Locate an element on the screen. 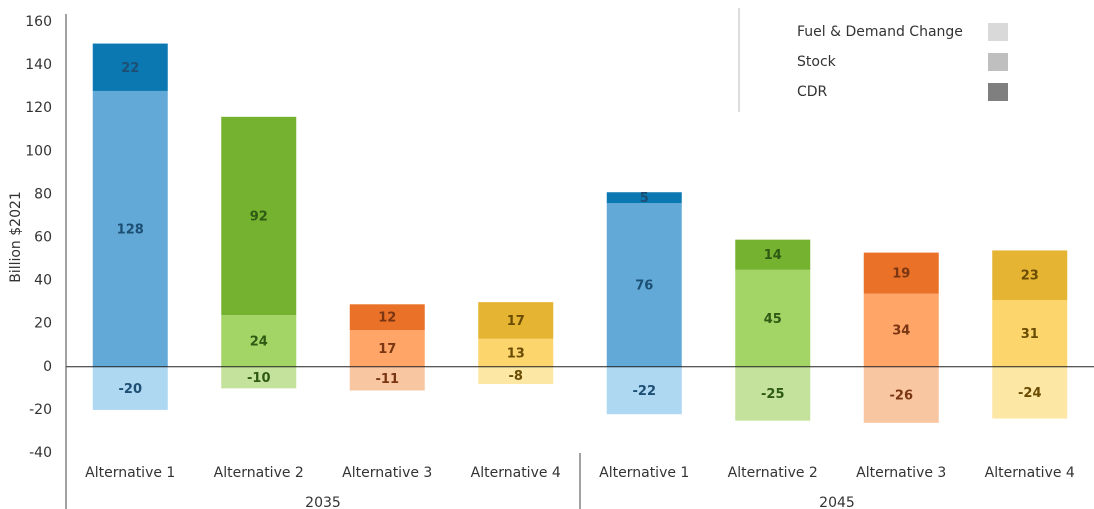 This screenshot has width=1094, height=509. data-label: -8 is located at coordinates (516, 376).